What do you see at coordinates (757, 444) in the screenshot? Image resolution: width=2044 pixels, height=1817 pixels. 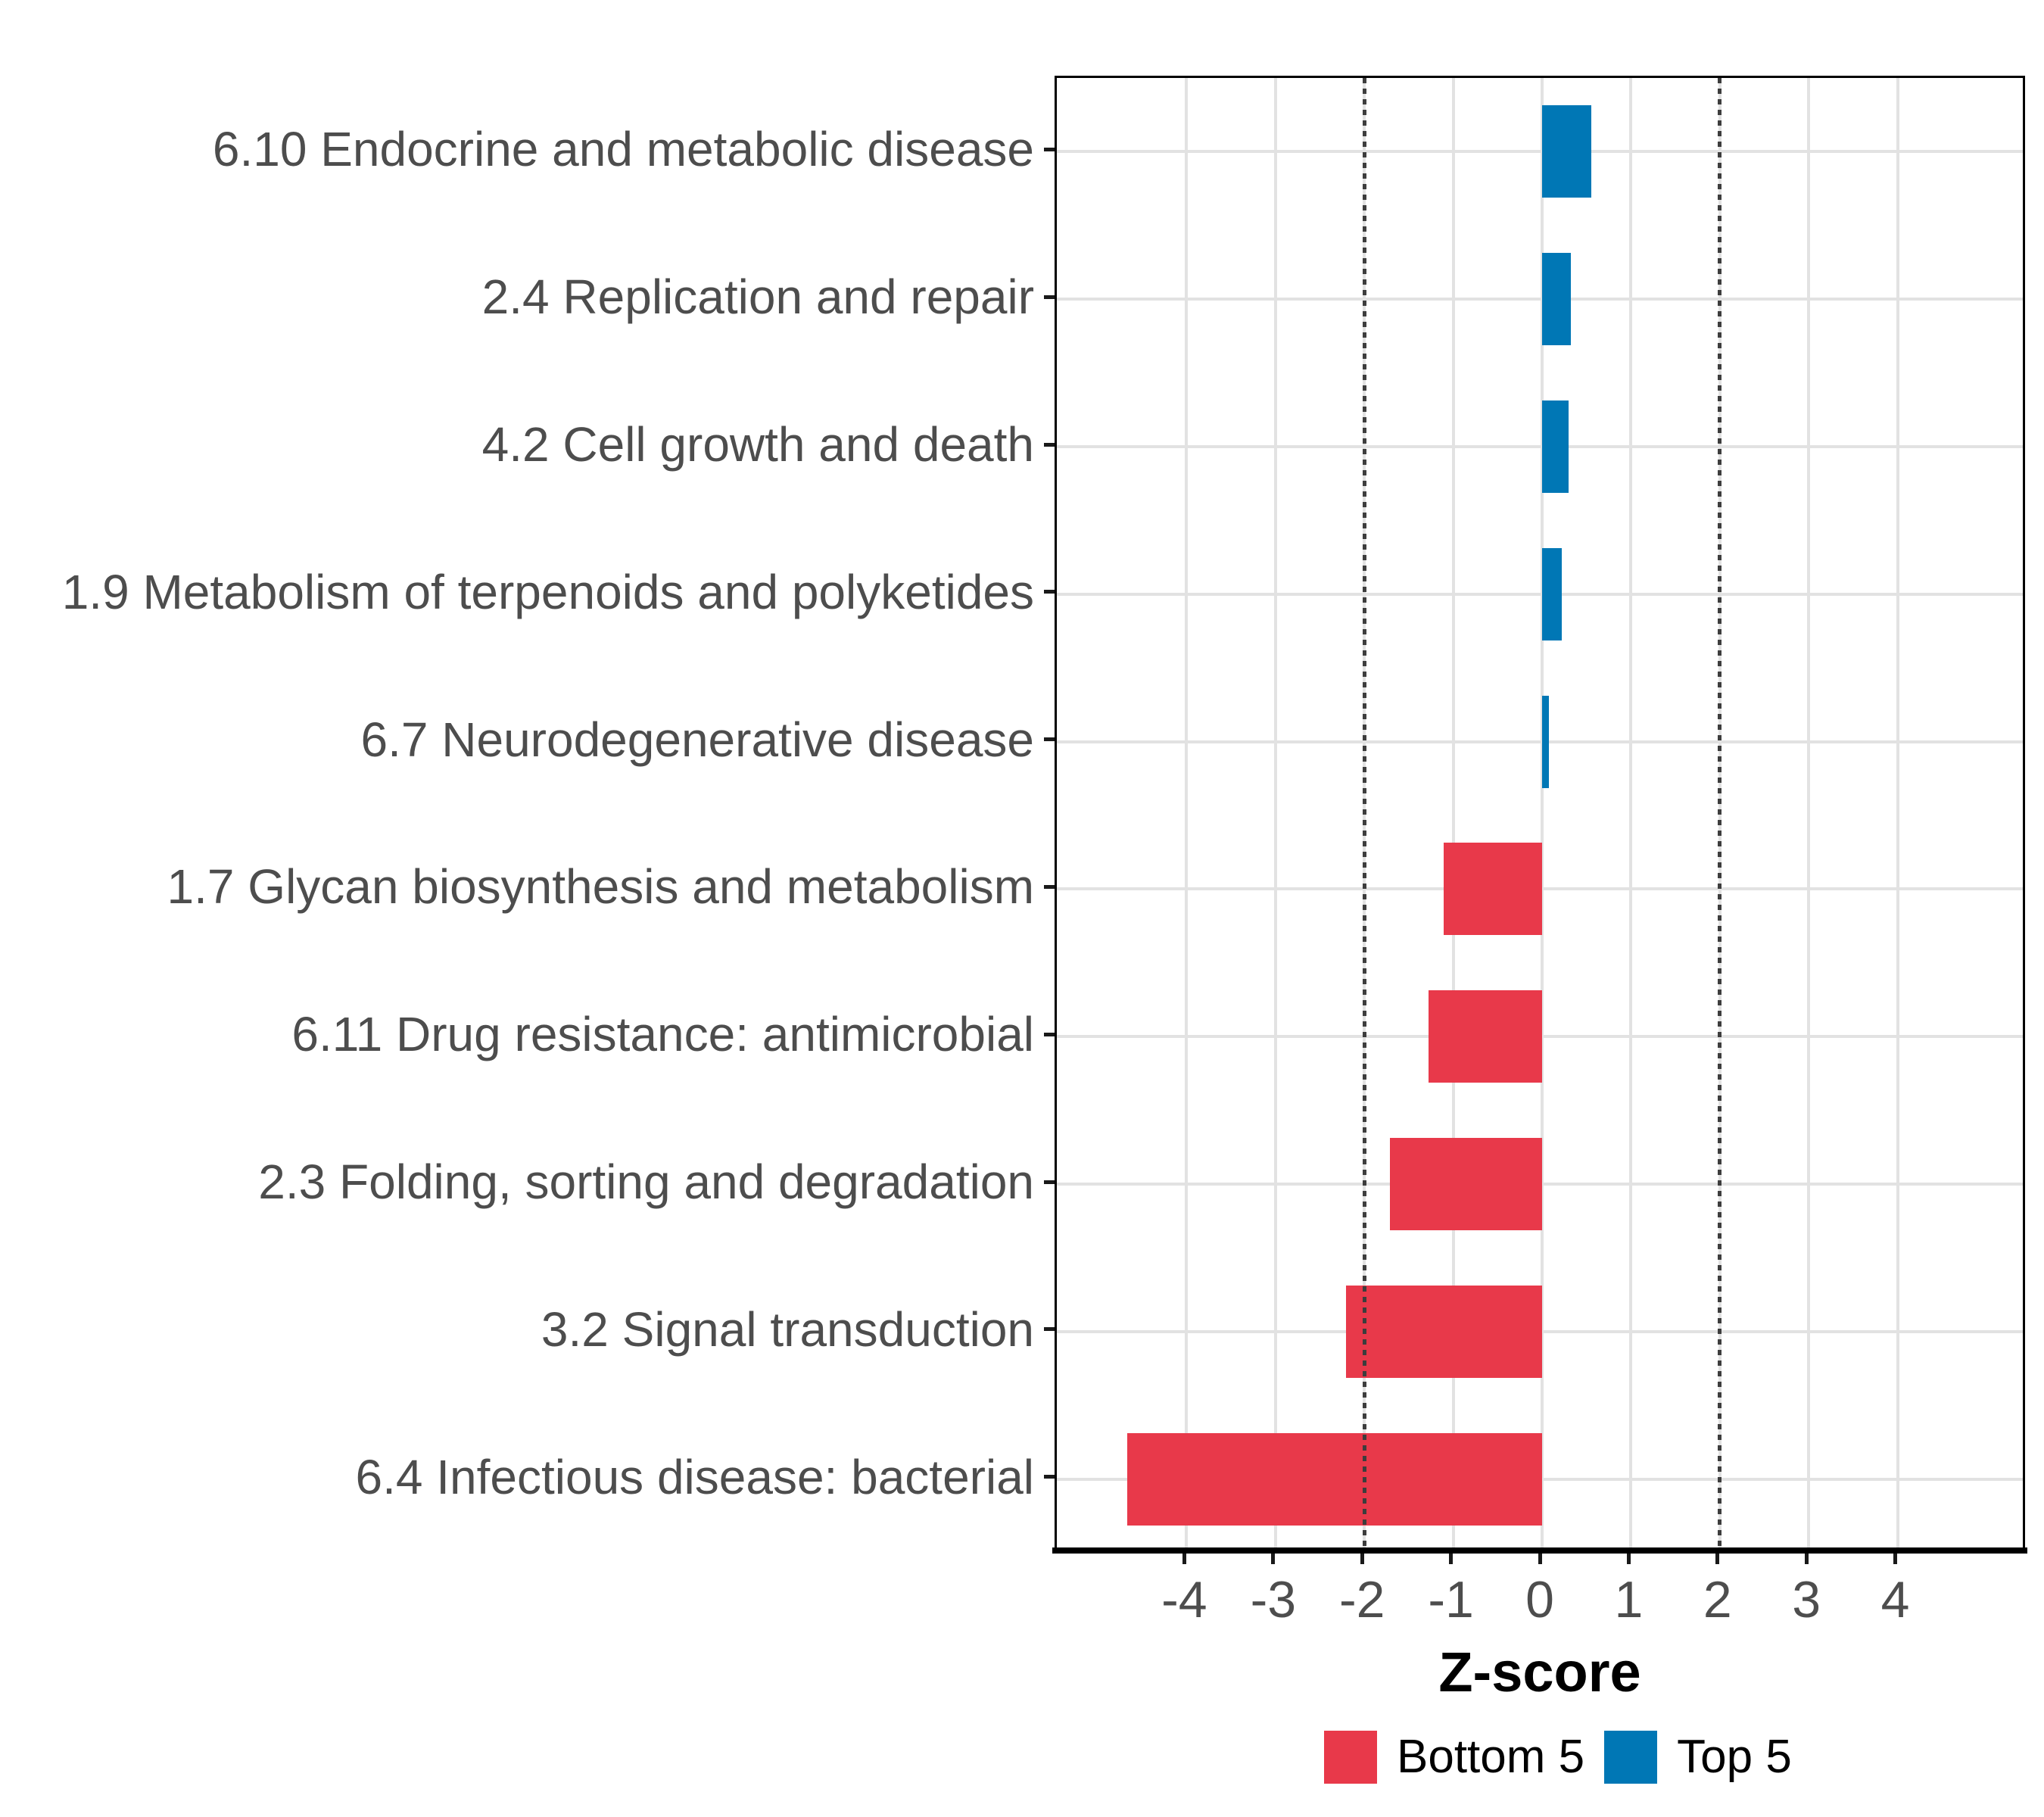 I see `y-axis-label: 4.2 Cell growth and death` at bounding box center [757, 444].